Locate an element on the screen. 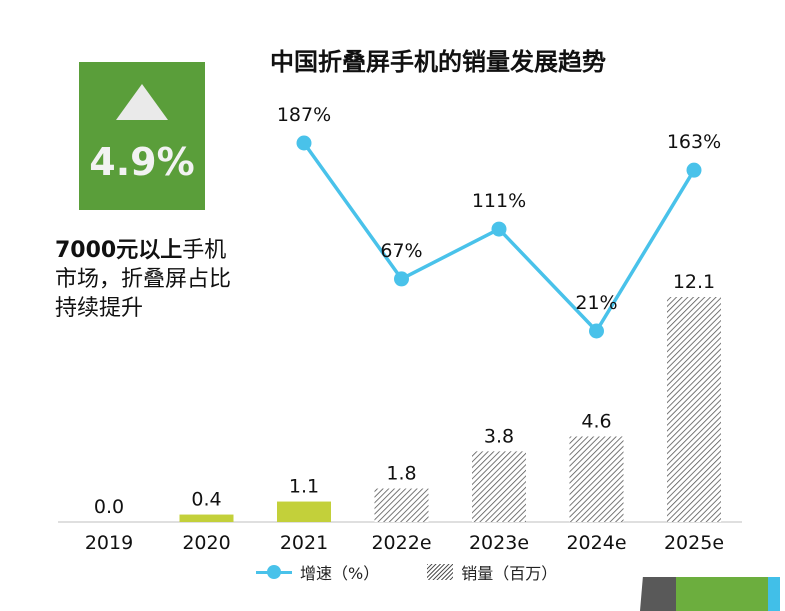 The width and height of the screenshot is (785, 611). x-tick-label: 2021 is located at coordinates (304, 543).